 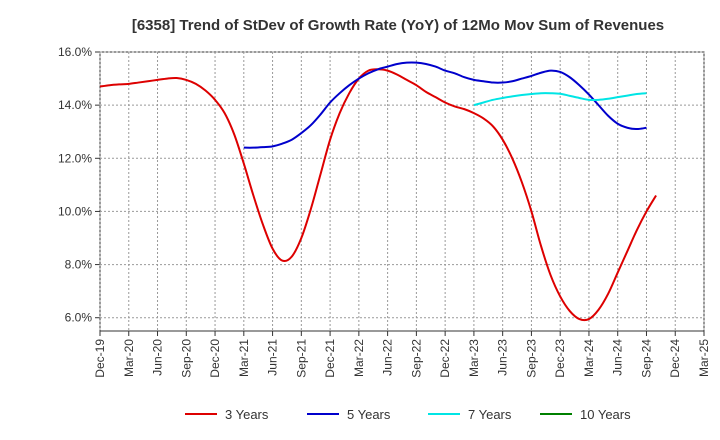 I want to click on legend: 3 Years 5 Years 7 Years 10 Years, so click(x=408, y=414).